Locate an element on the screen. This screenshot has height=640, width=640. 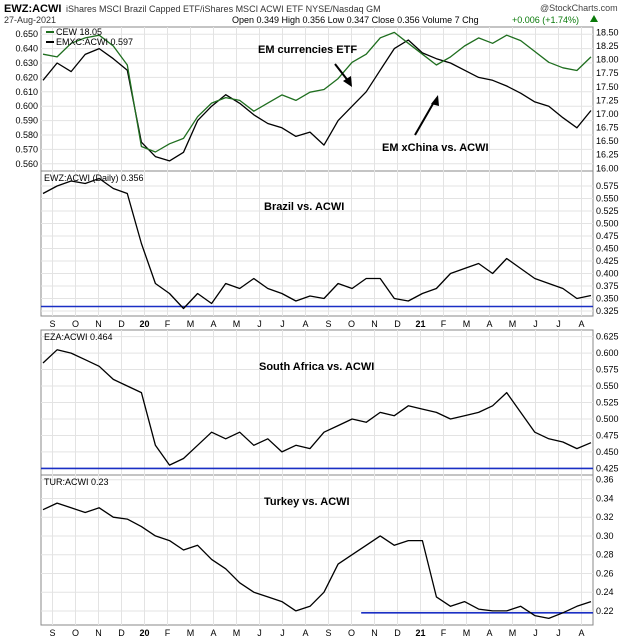
y-tick-right: 16.75 is located at coordinates (607, 128).